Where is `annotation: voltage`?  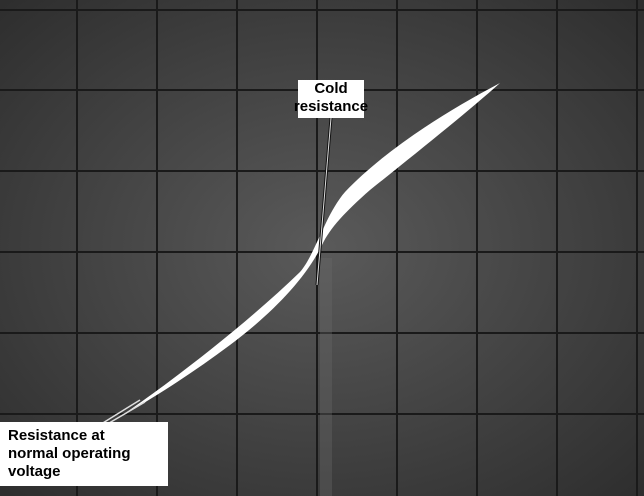 annotation: voltage is located at coordinates (34, 471).